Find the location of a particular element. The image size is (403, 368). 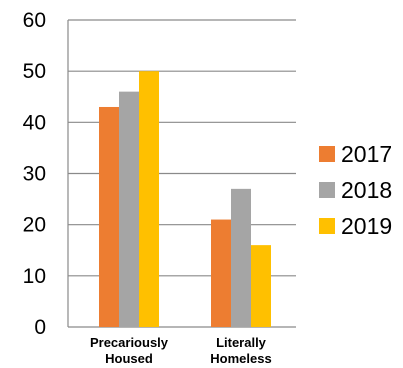

y-tick-label: 30 is located at coordinates (34, 174).